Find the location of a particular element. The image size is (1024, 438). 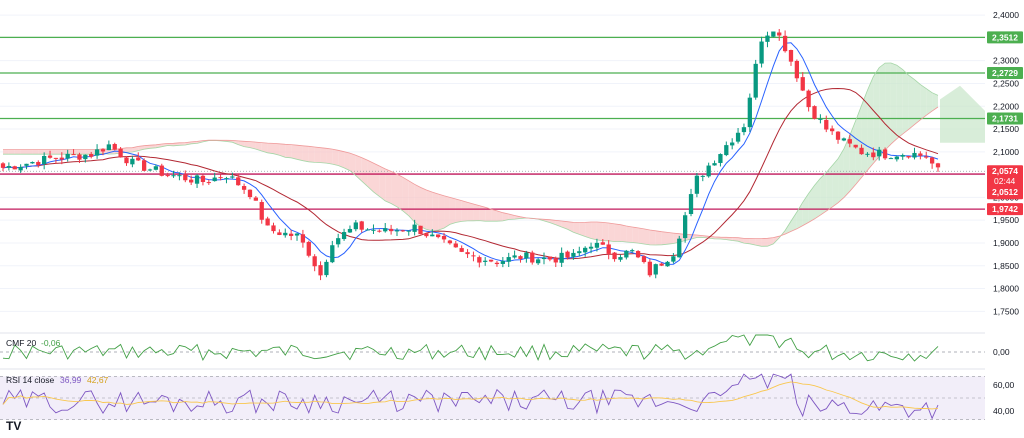

cmf-legend-value: -0,06 is located at coordinates (51, 343).